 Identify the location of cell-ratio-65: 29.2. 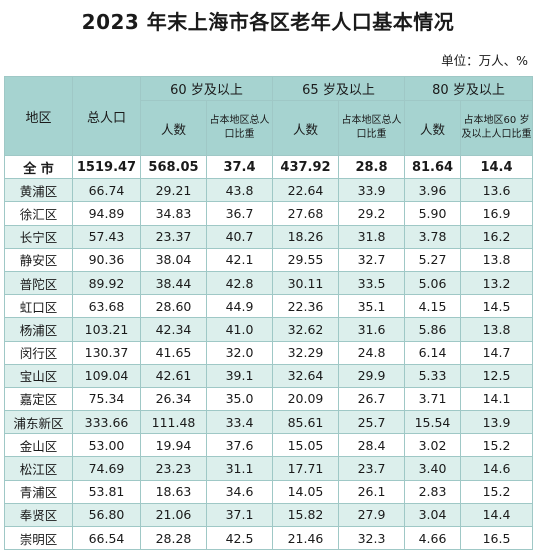
(371, 213).